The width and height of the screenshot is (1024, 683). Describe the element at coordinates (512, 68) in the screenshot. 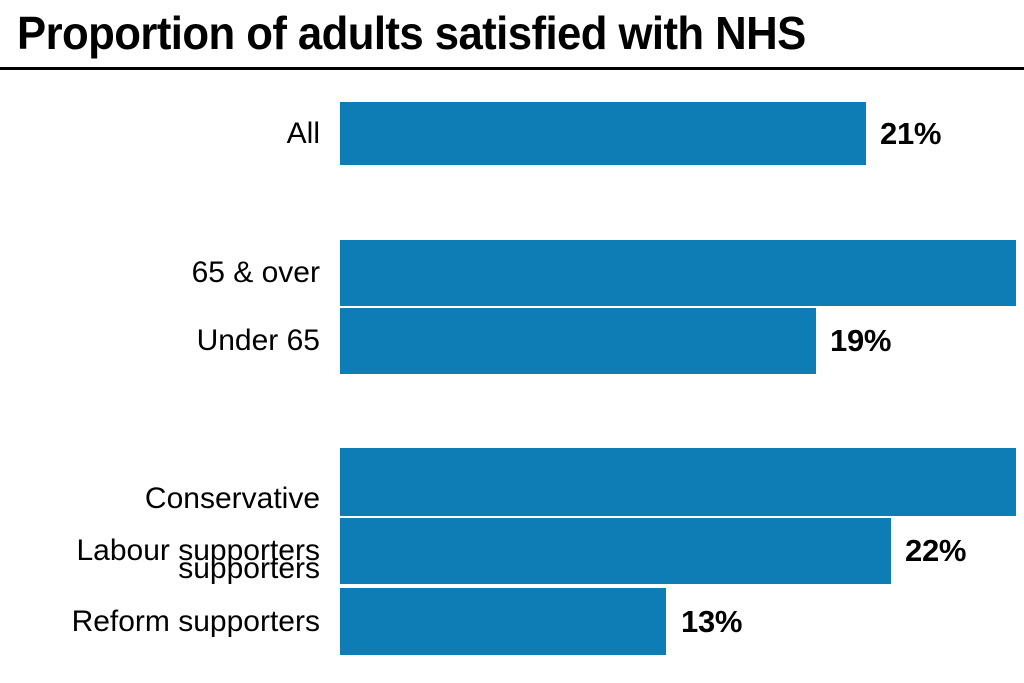

I see `title-divider` at that location.